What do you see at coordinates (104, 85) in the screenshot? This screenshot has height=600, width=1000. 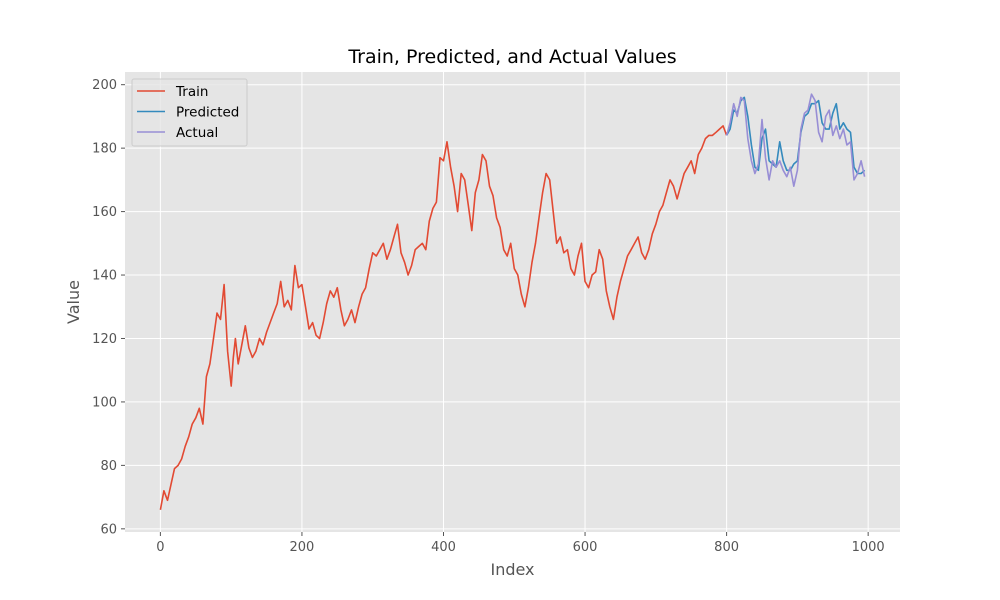 I see `y-tick-label: 200` at bounding box center [104, 85].